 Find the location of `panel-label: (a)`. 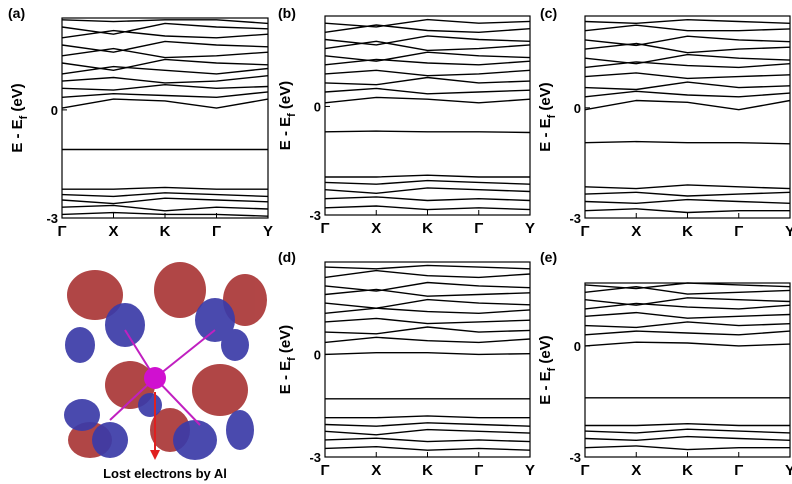

panel-label: (a) is located at coordinates (16, 13).